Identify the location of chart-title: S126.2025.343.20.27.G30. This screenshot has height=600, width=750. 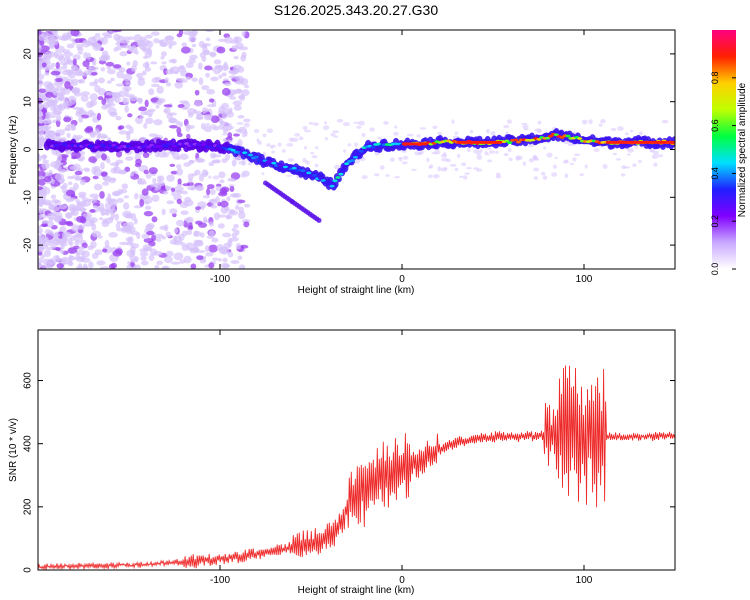
(356, 10).